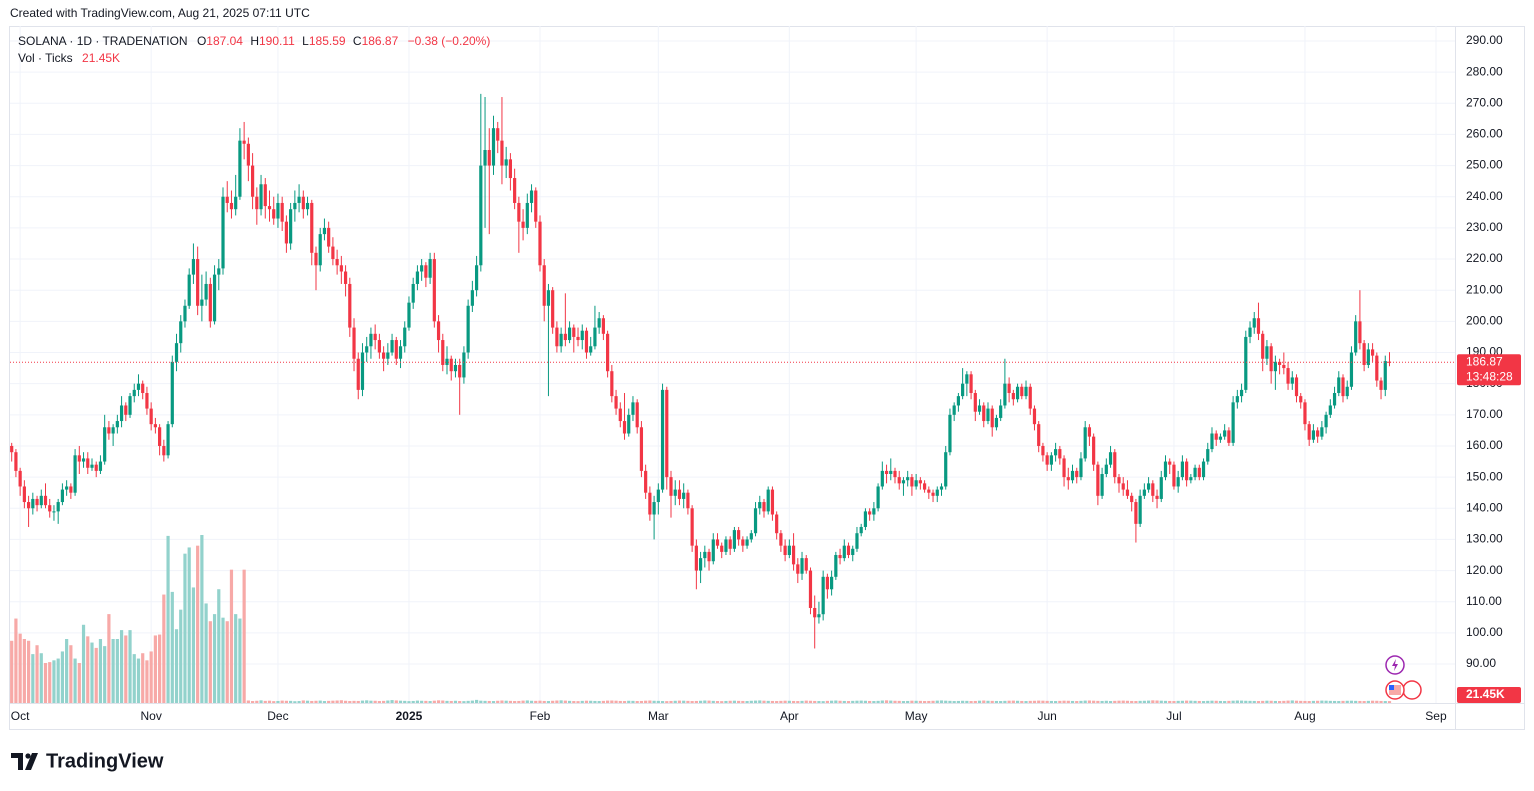 The image size is (1534, 791). What do you see at coordinates (1484, 361) in the screenshot?
I see `price-badge-label: 186.87` at bounding box center [1484, 361].